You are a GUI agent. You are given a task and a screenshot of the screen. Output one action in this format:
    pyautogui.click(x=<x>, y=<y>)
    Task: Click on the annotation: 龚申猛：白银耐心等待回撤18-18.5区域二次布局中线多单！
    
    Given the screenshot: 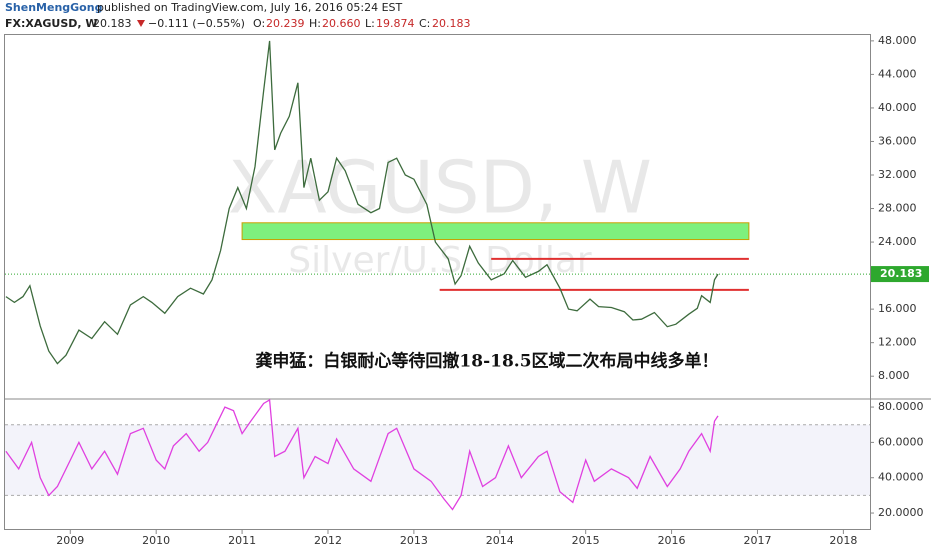 What is the action you would take?
    pyautogui.click(x=486, y=361)
    